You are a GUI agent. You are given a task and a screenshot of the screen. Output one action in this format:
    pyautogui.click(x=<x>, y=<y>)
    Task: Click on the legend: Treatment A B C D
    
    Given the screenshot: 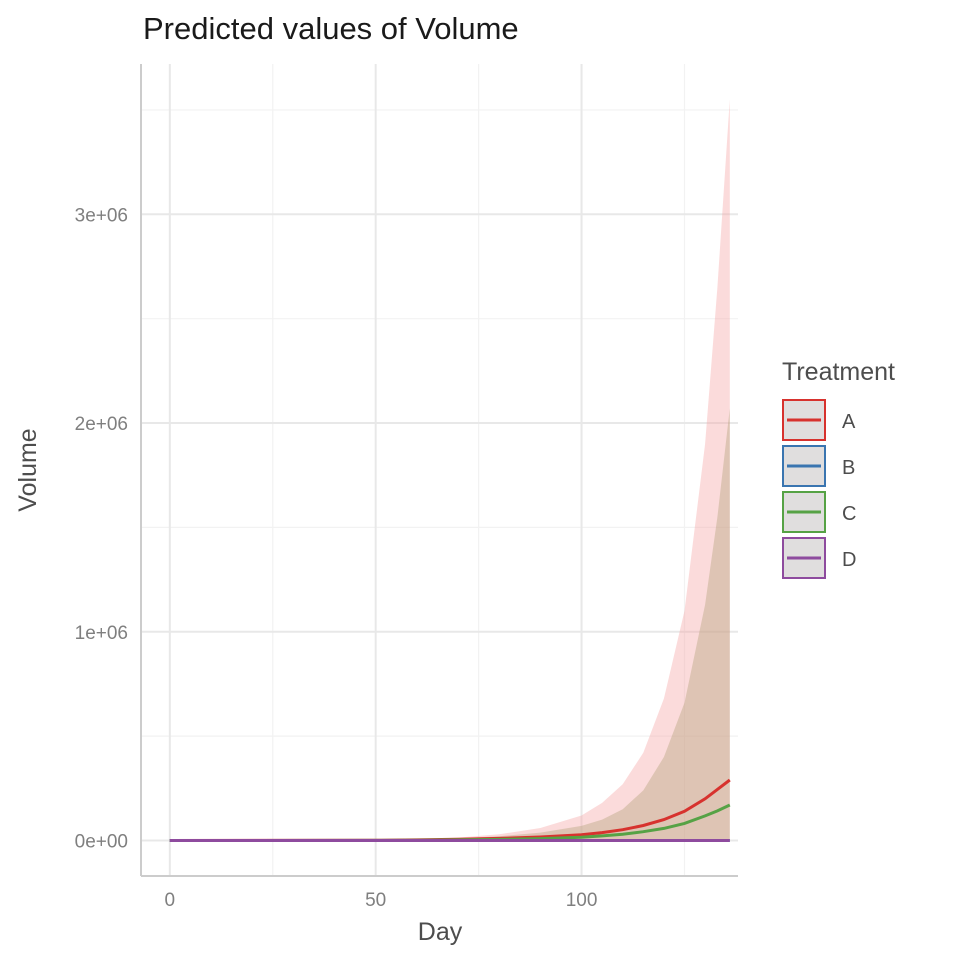 What is the action you would take?
    pyautogui.click(x=838, y=468)
    